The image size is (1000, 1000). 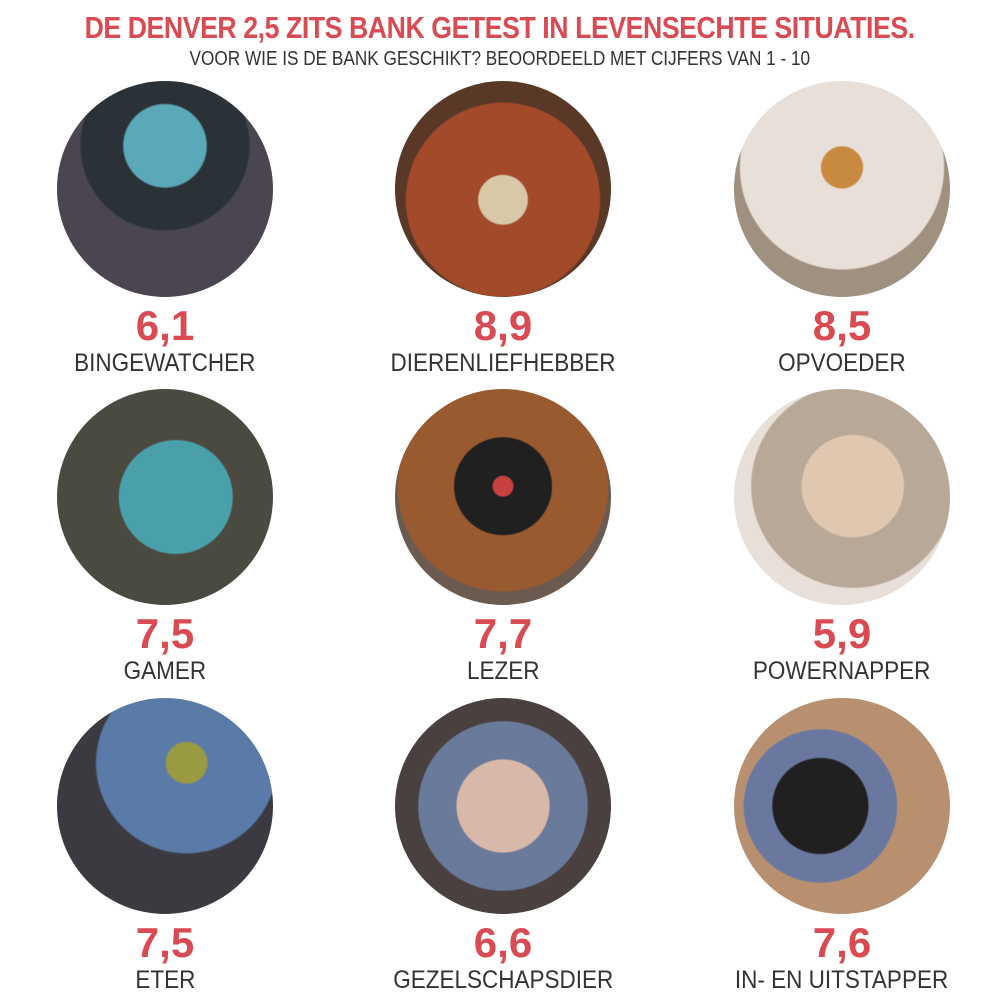 What do you see at coordinates (503, 189) in the screenshot?
I see `photo-woman-with-dog-on-sofa` at bounding box center [503, 189].